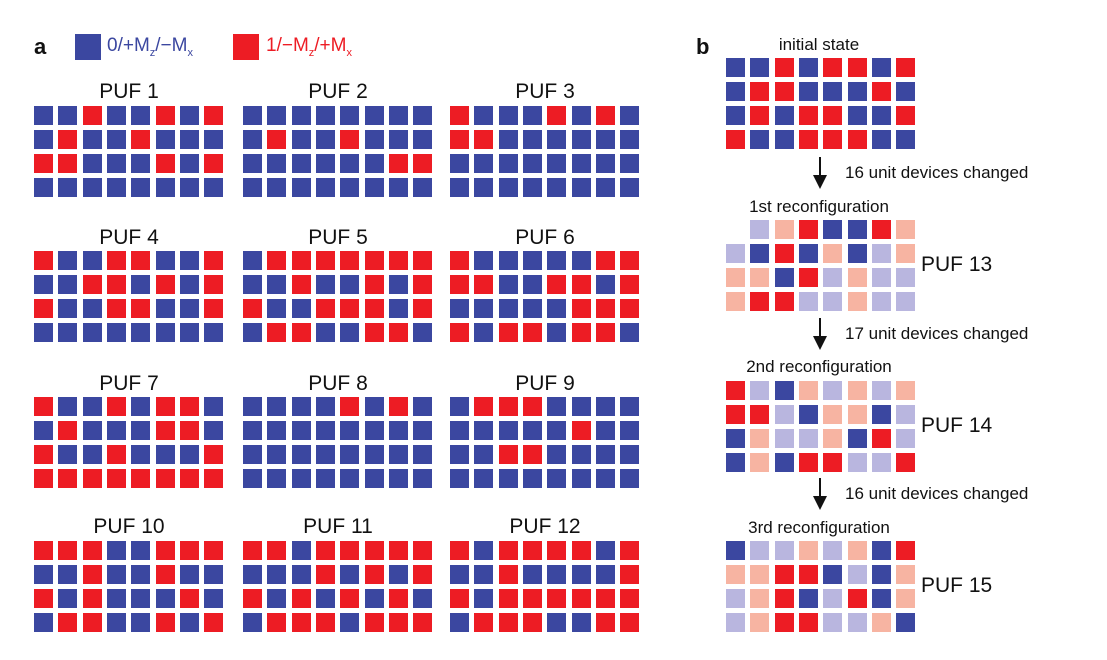 The width and height of the screenshot is (1107, 660). I want to click on puf-title: PUF 2, so click(338, 91).